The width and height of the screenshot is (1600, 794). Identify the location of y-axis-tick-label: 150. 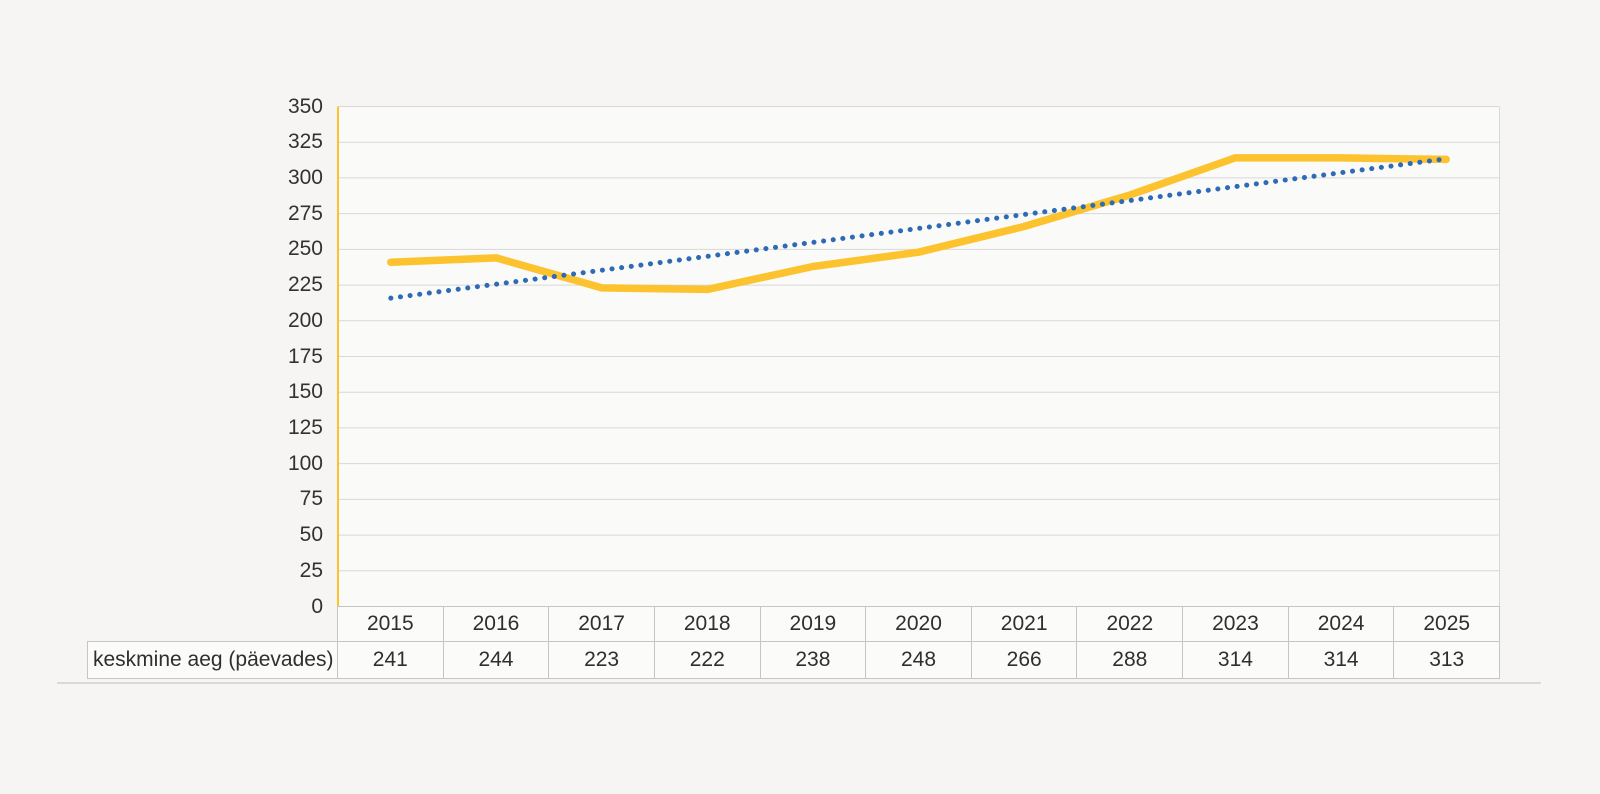
(305, 392).